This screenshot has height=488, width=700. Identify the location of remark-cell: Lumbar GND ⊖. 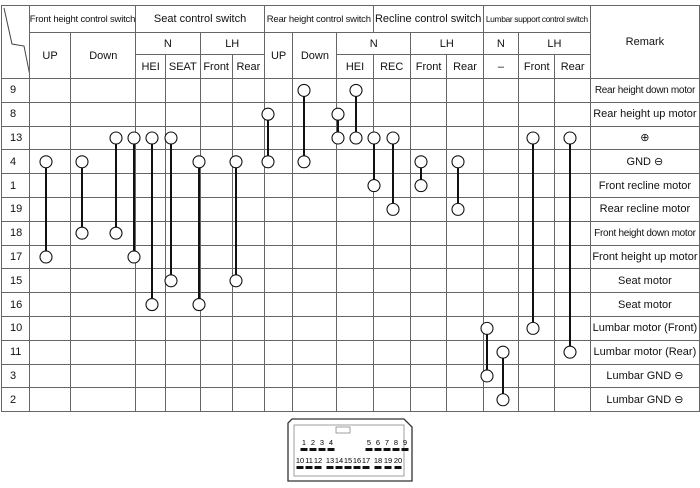
(644, 376).